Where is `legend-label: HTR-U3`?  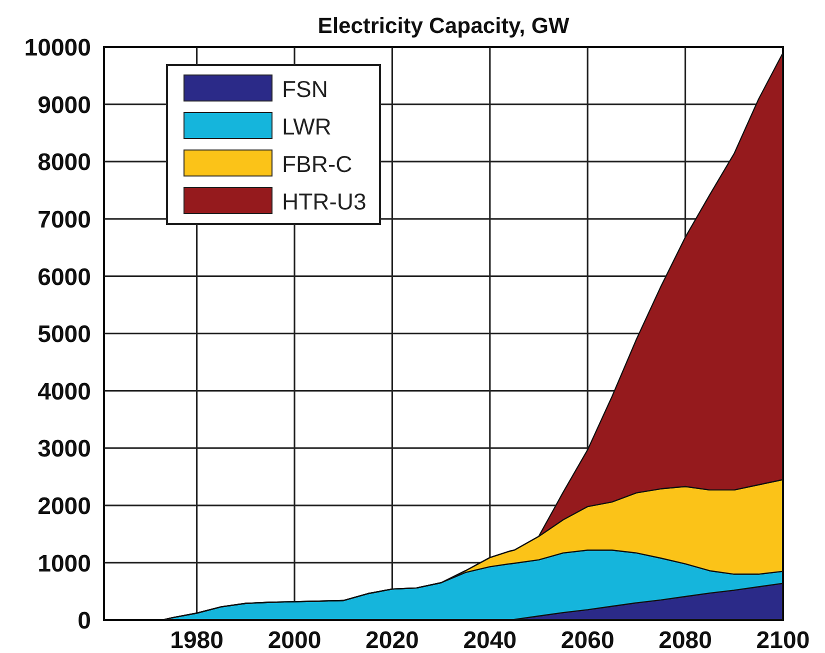 legend-label: HTR-U3 is located at coordinates (324, 201).